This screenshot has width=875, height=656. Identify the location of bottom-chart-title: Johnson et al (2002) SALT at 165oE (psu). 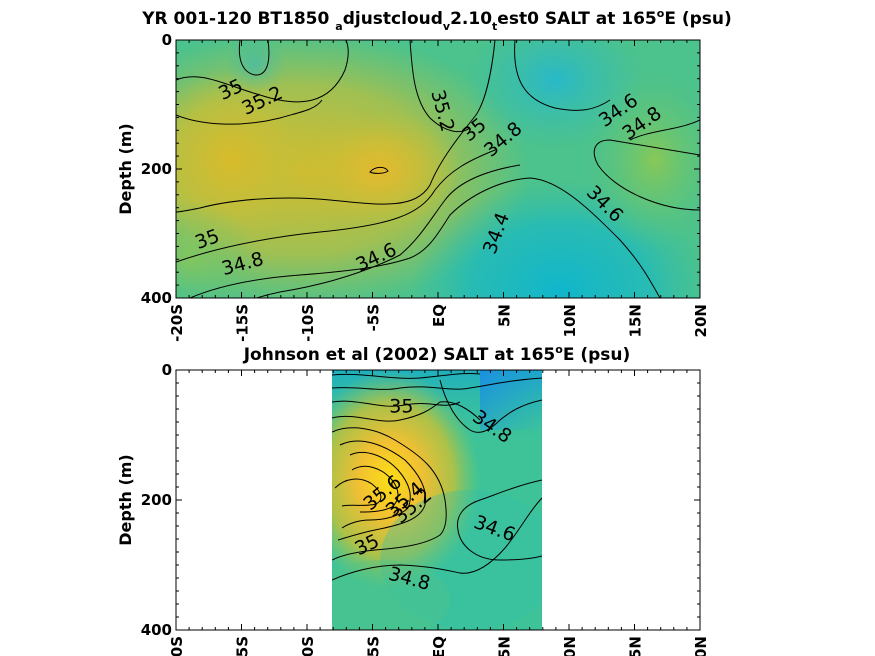
(437, 354).